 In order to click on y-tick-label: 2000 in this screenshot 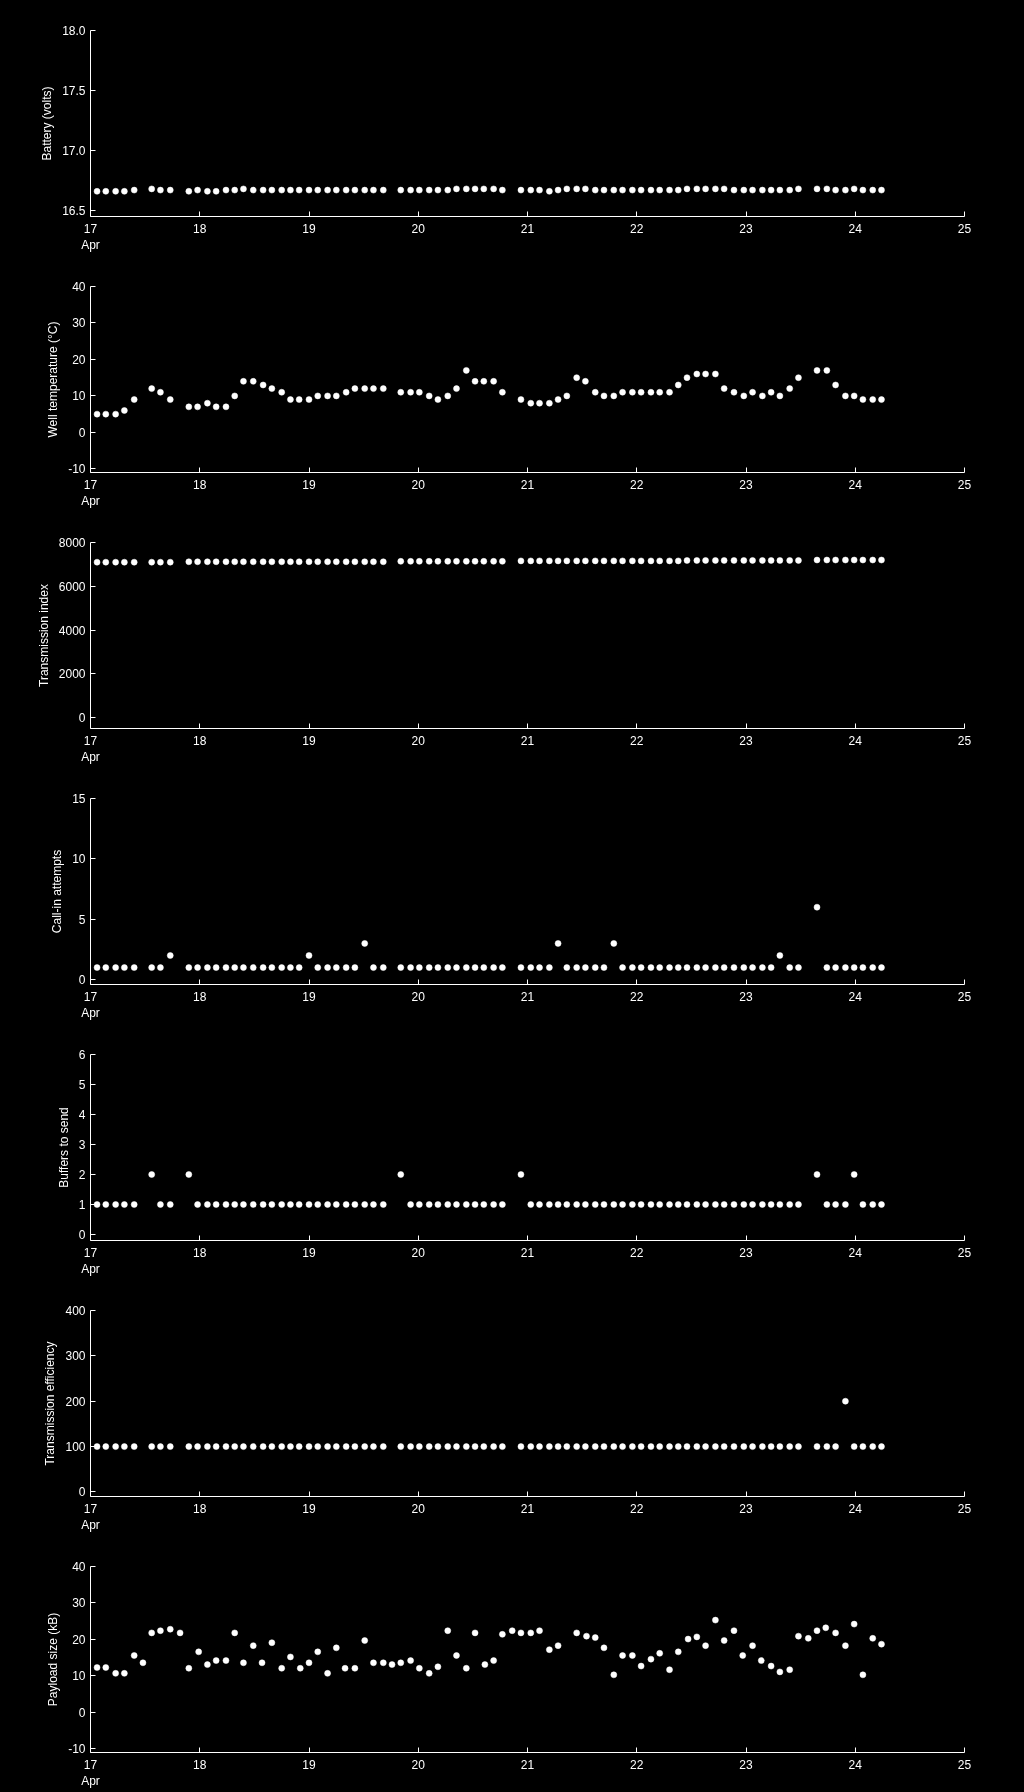, I will do `click(72, 674)`.